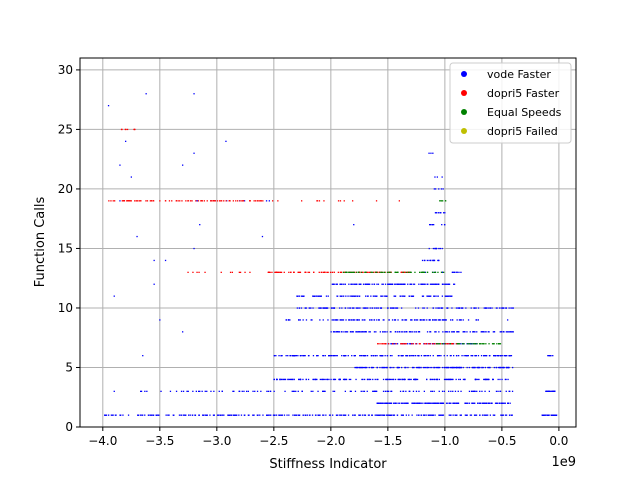  Describe the element at coordinates (422, 272) in the screenshot. I see `series-points` at that location.